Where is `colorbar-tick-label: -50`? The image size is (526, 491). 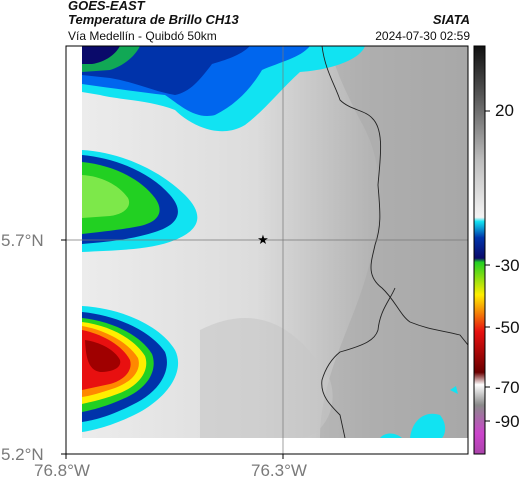
colorbar-tick-label: -50 is located at coordinates (507, 327).